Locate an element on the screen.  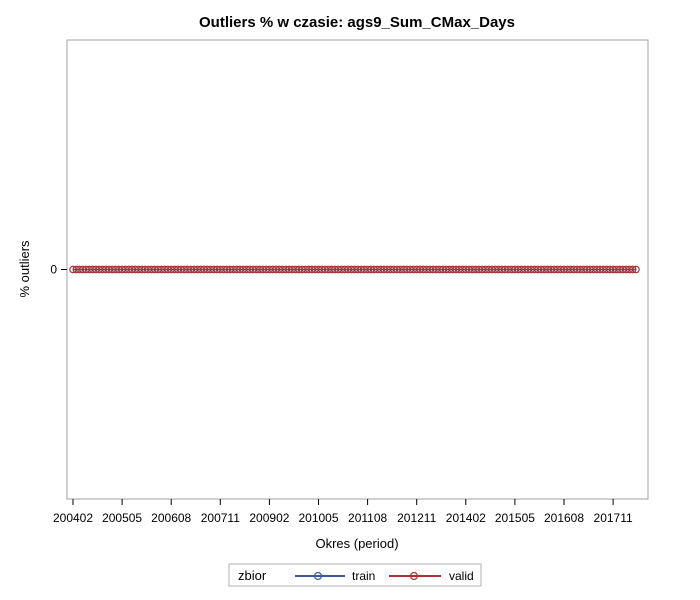
x-tick-label: 201108 is located at coordinates (367, 518).